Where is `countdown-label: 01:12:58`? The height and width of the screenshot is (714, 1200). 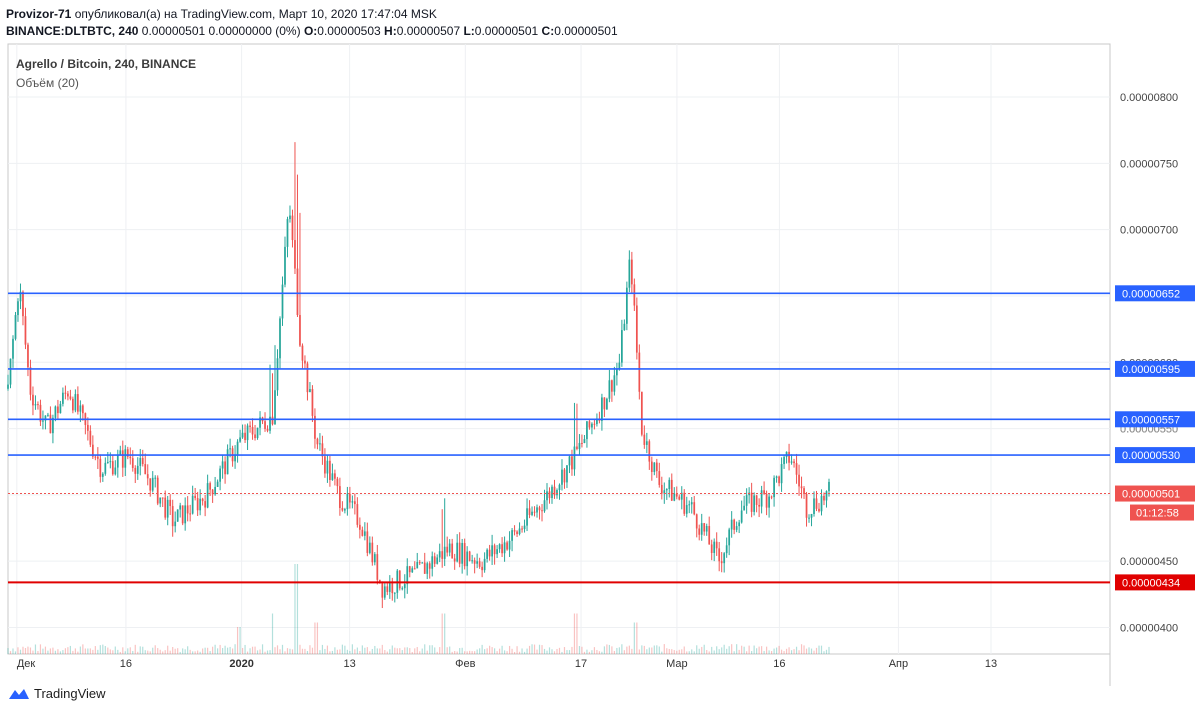
countdown-label: 01:12:58 is located at coordinates (1157, 514).